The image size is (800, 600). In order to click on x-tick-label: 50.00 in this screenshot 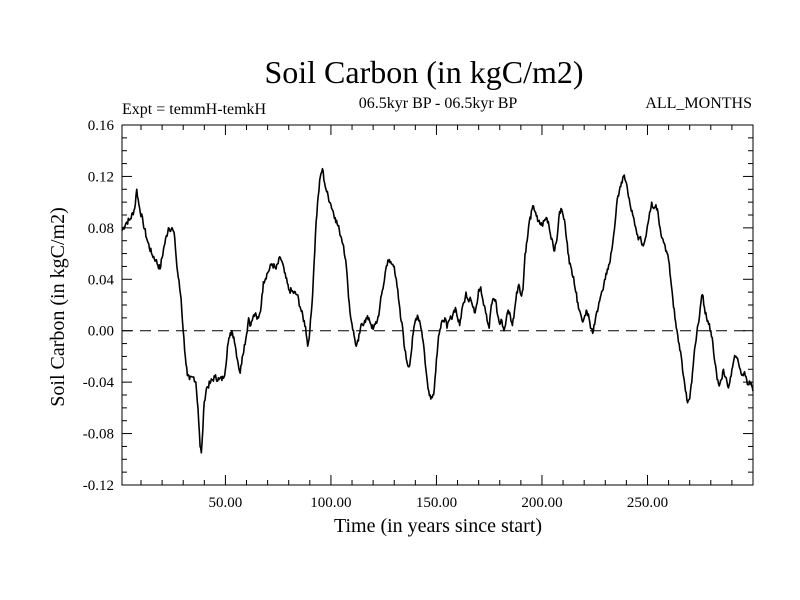, I will do `click(226, 503)`.